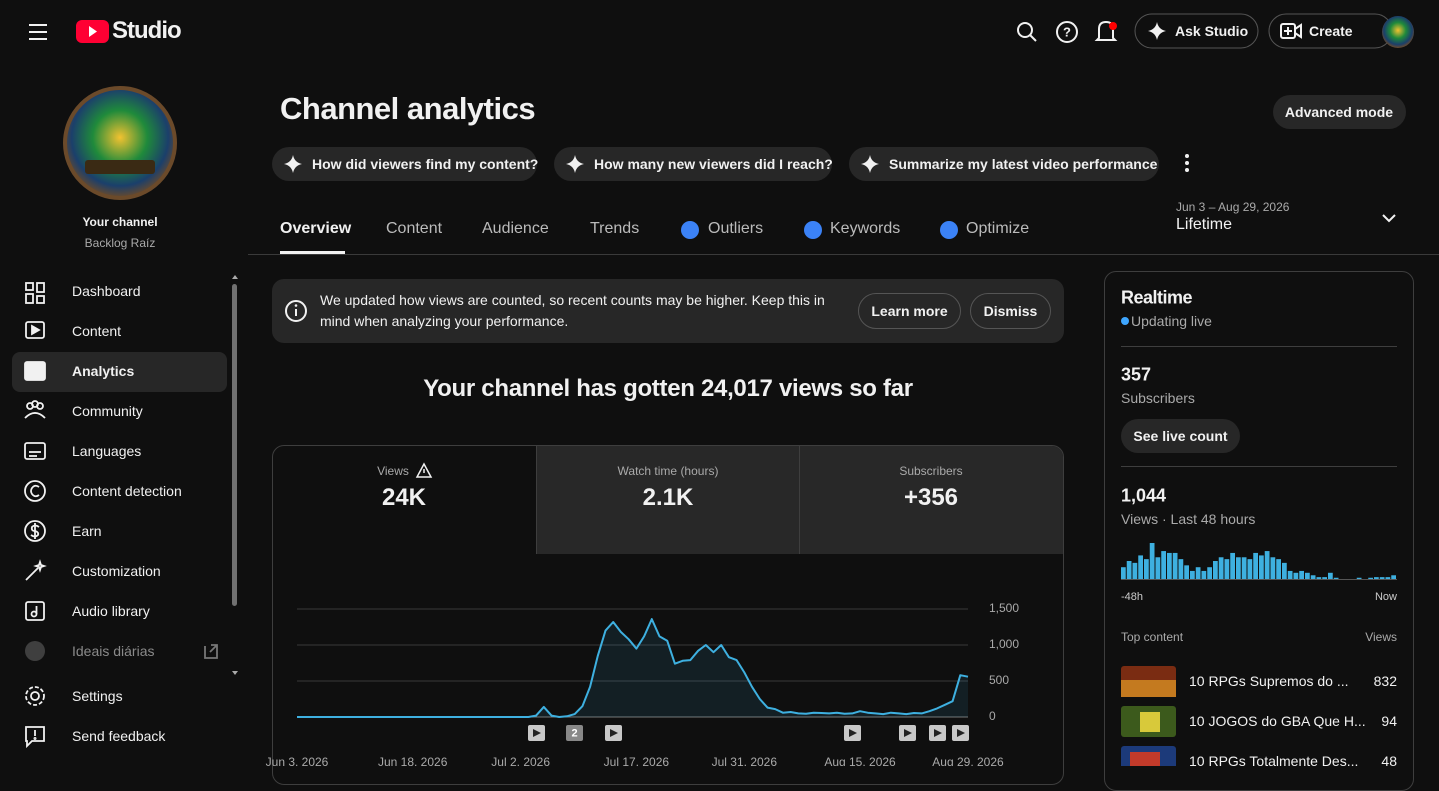  I want to click on realtime-status: Updating live, so click(1171, 321).